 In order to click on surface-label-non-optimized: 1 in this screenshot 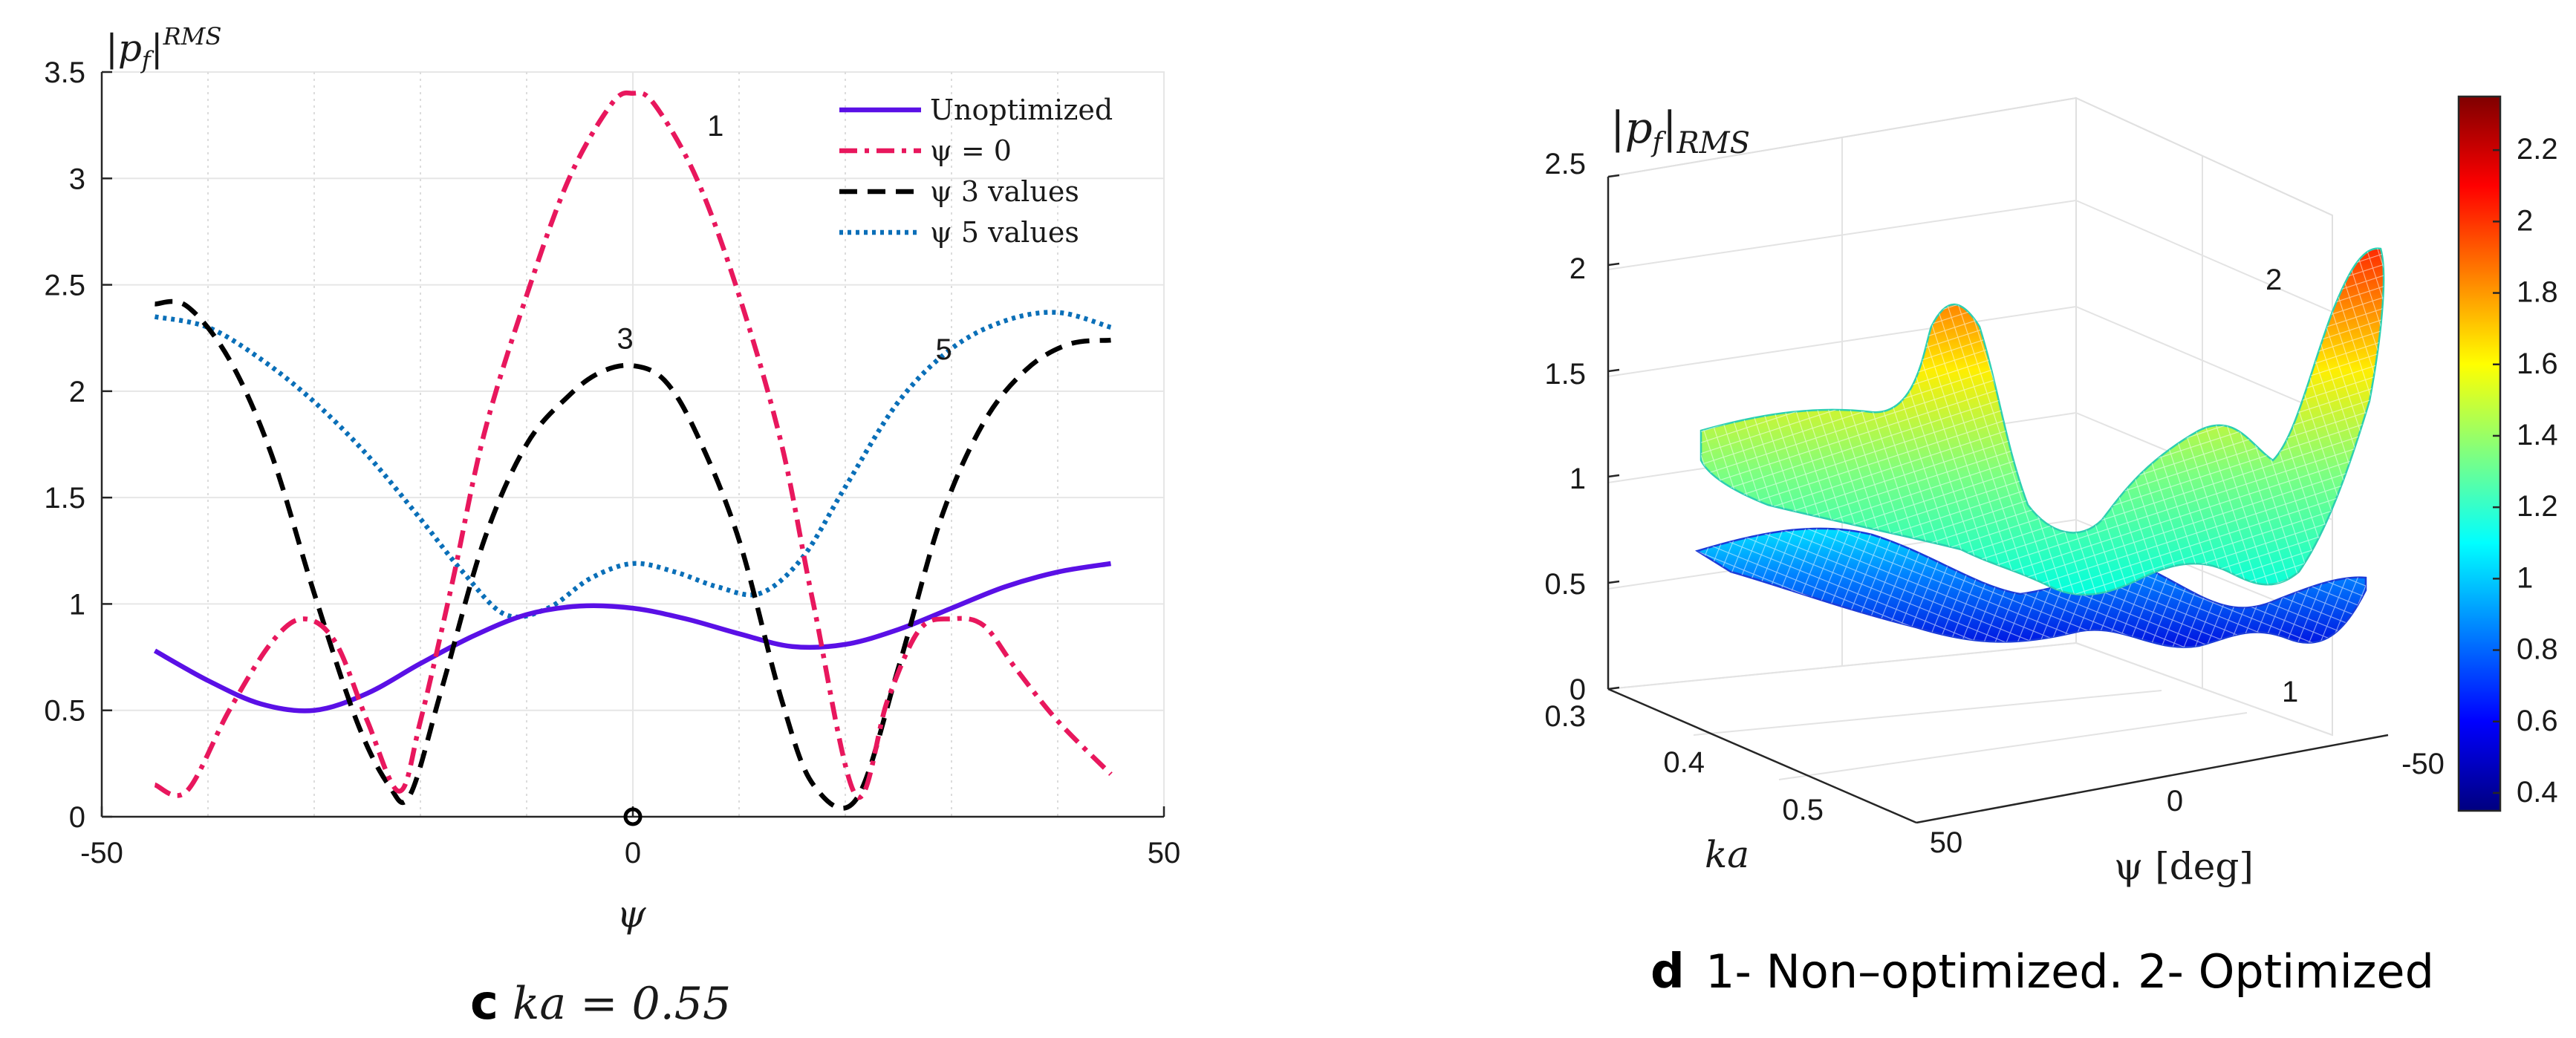, I will do `click(2290, 692)`.